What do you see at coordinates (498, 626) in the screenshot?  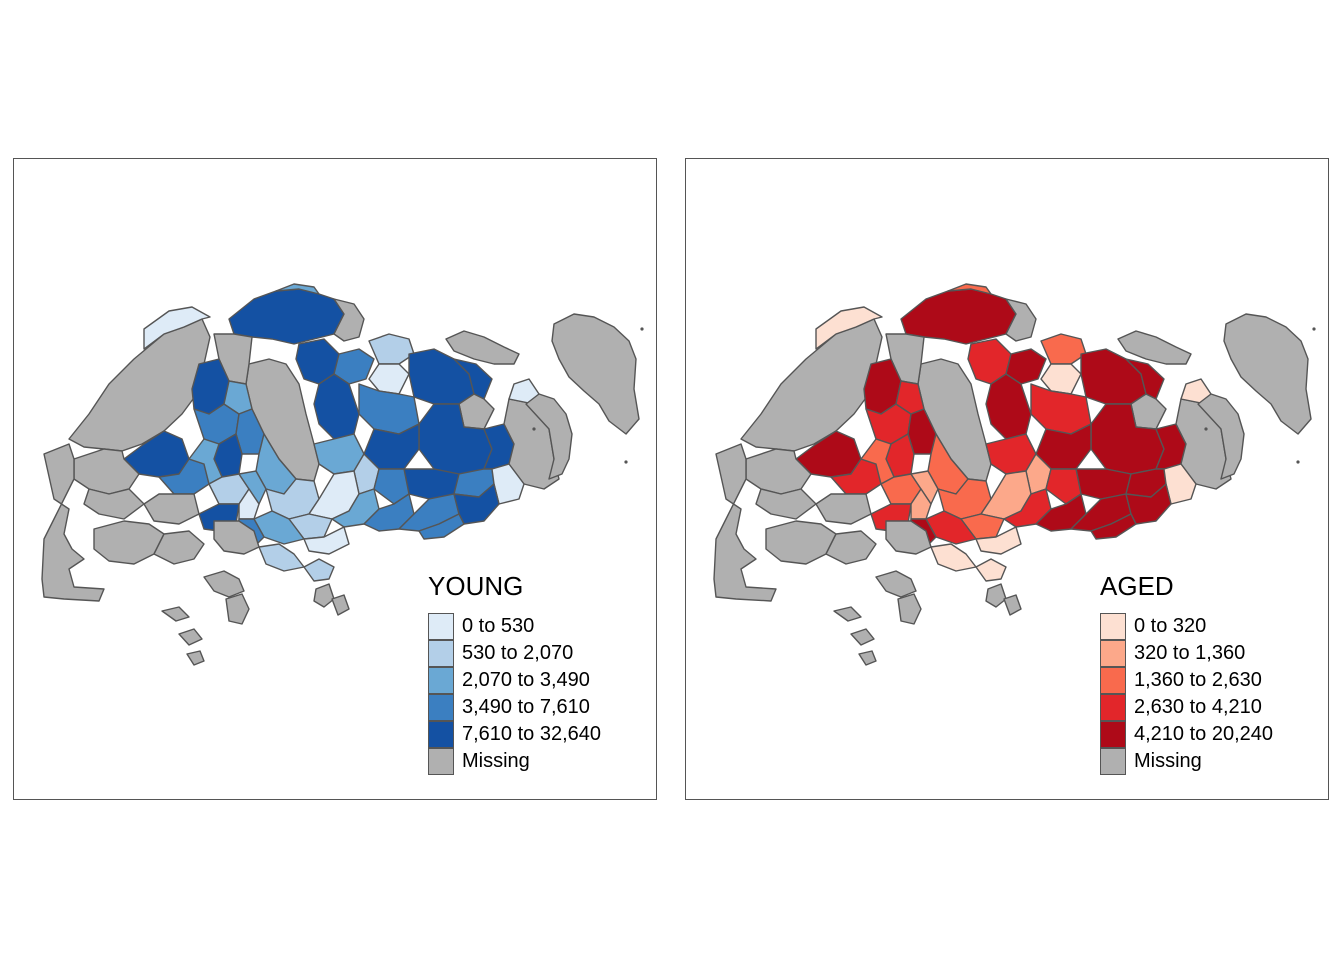 I see `legend-label: 0 to 530` at bounding box center [498, 626].